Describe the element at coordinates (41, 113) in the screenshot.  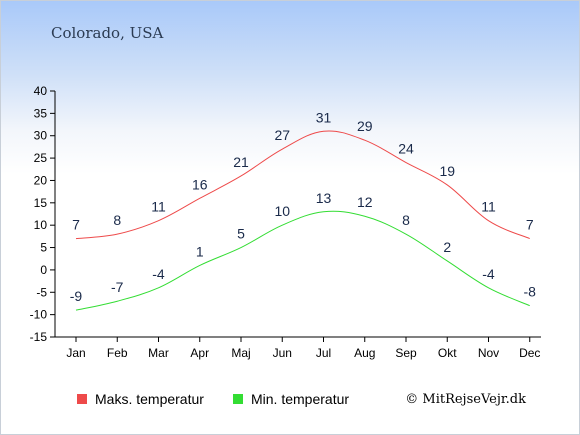
I see `y-tick-label: 35` at that location.